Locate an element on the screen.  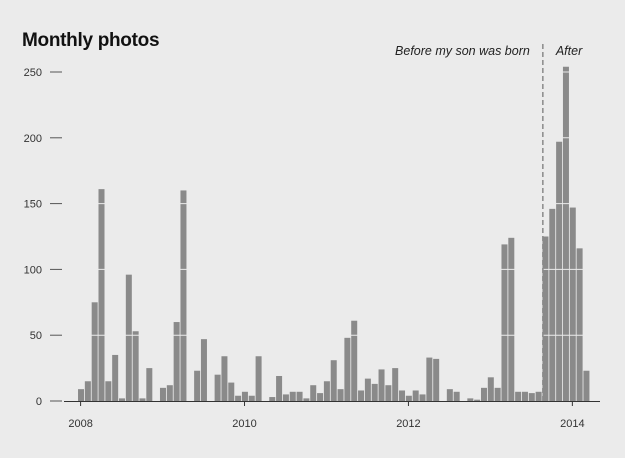
y-tick-label: 200 is located at coordinates (33, 139).